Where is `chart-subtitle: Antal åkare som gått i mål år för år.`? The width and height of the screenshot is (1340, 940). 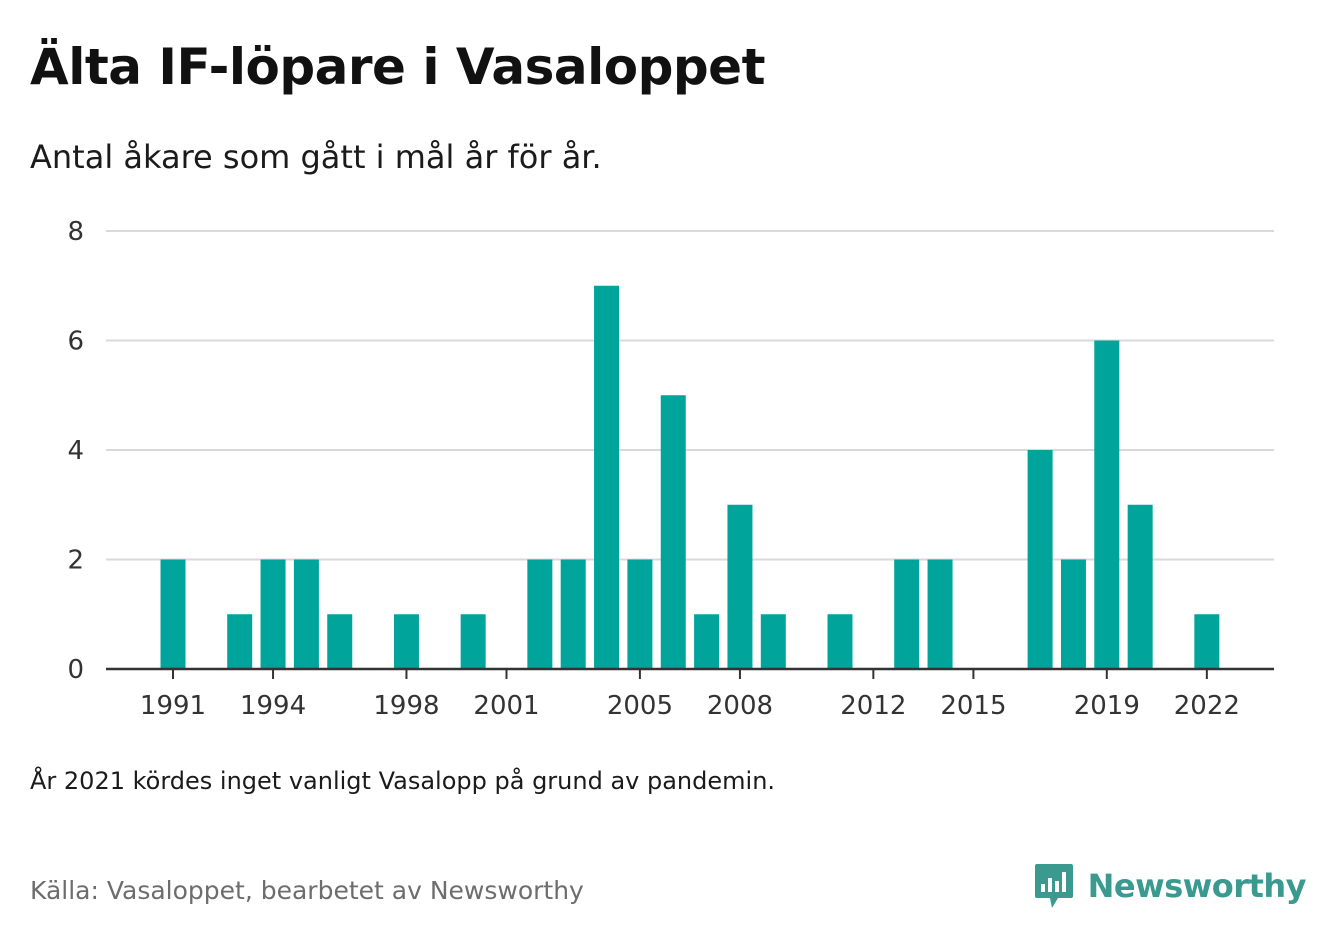 chart-subtitle: Antal åkare som gått i mål år för år. is located at coordinates (316, 157).